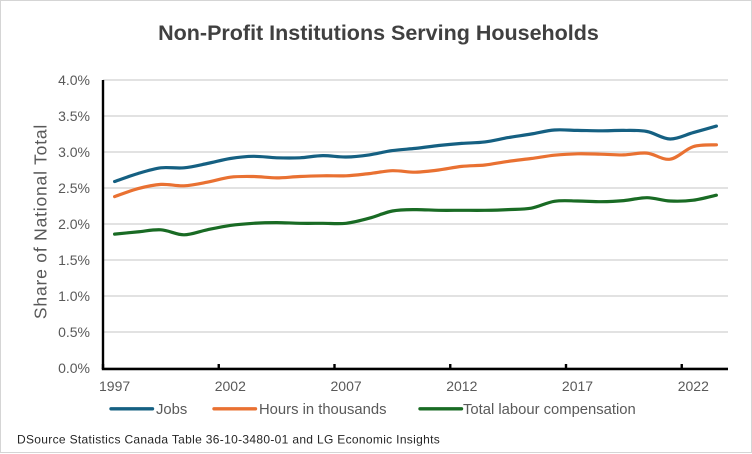 The image size is (752, 454). I want to click on svg-text: 4.0%, so click(74, 80).